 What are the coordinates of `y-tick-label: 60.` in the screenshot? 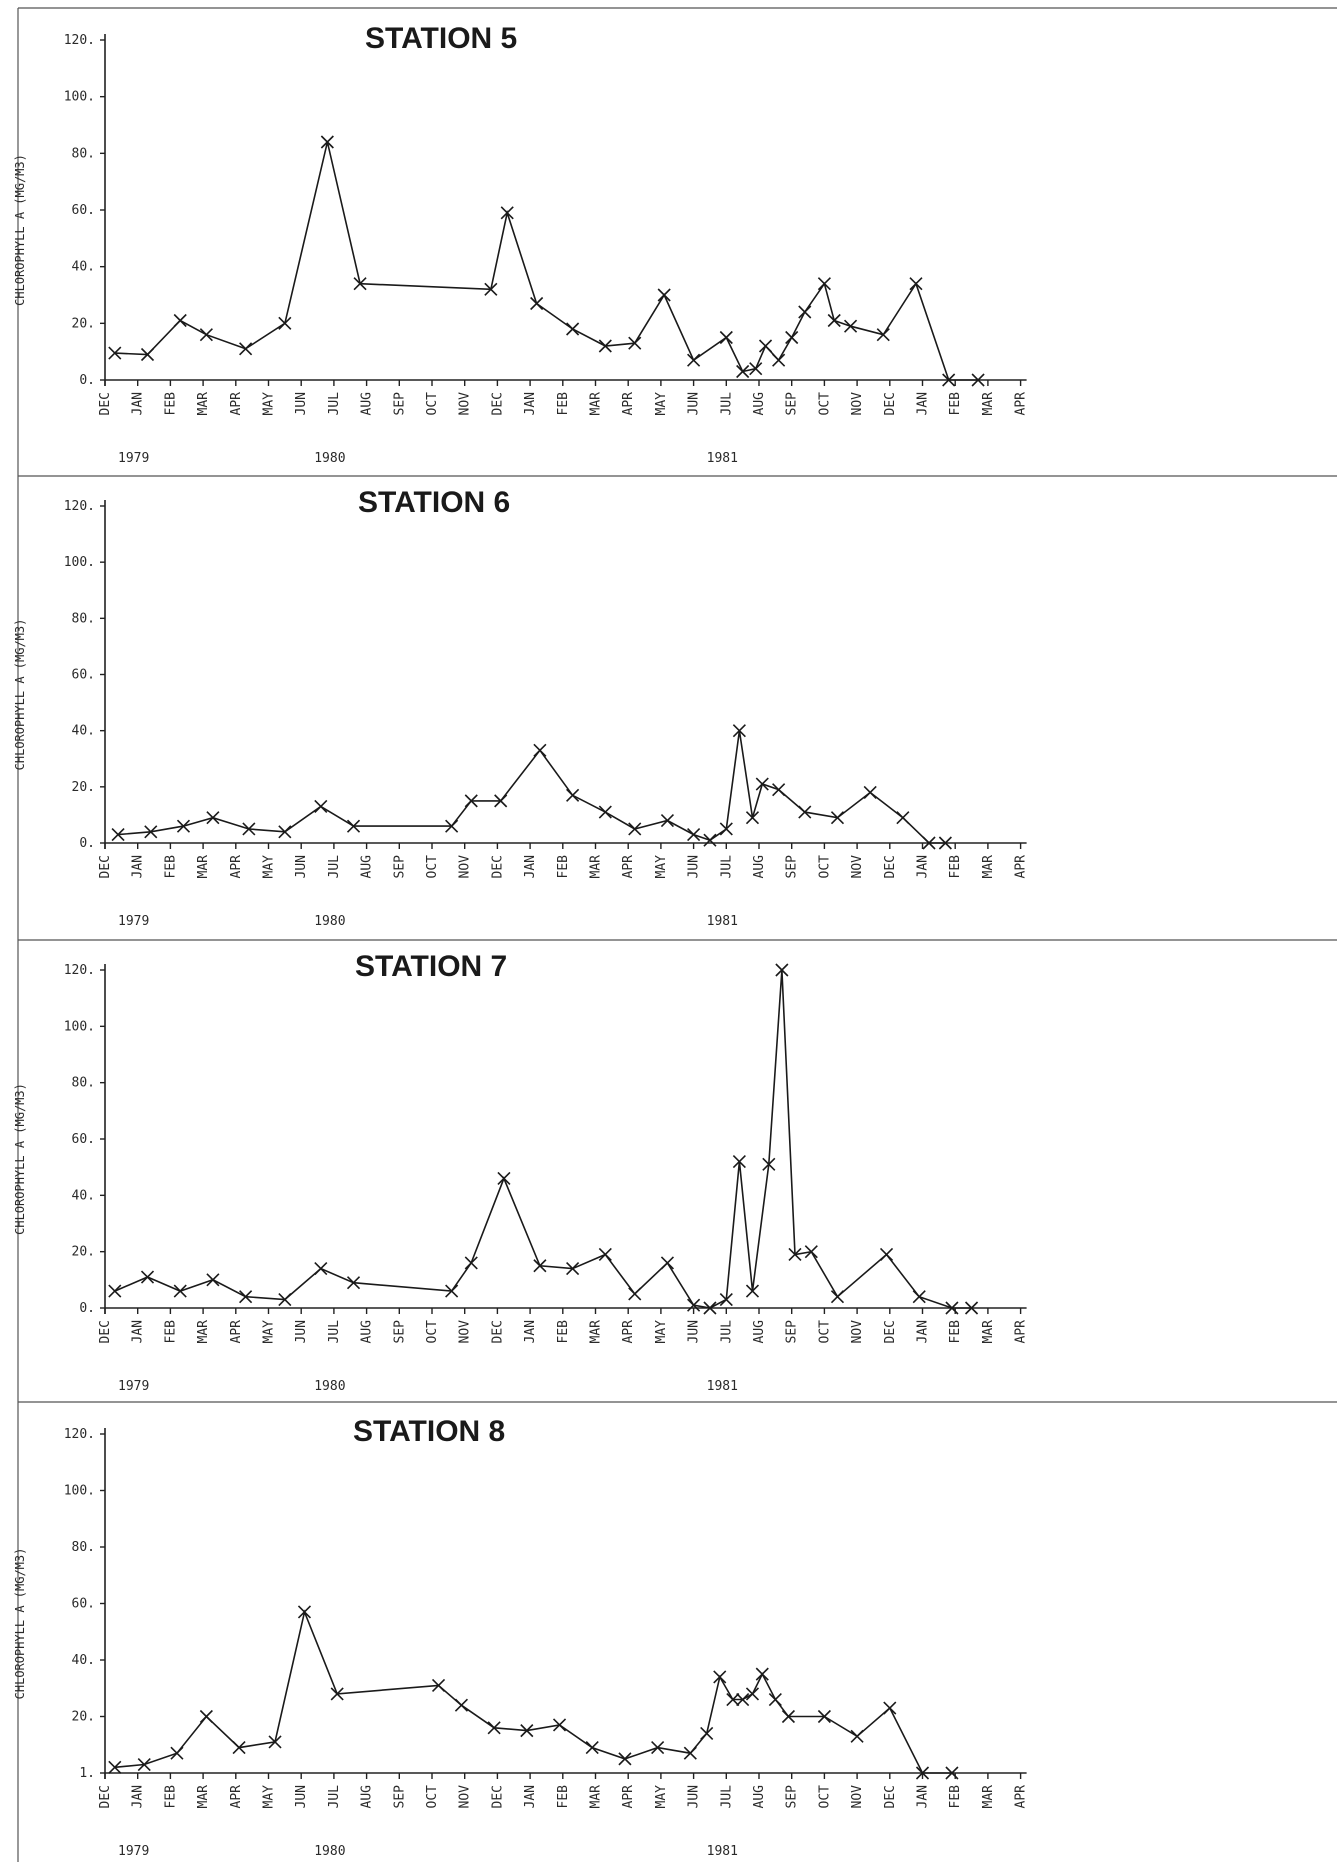 It's located at (83, 675).